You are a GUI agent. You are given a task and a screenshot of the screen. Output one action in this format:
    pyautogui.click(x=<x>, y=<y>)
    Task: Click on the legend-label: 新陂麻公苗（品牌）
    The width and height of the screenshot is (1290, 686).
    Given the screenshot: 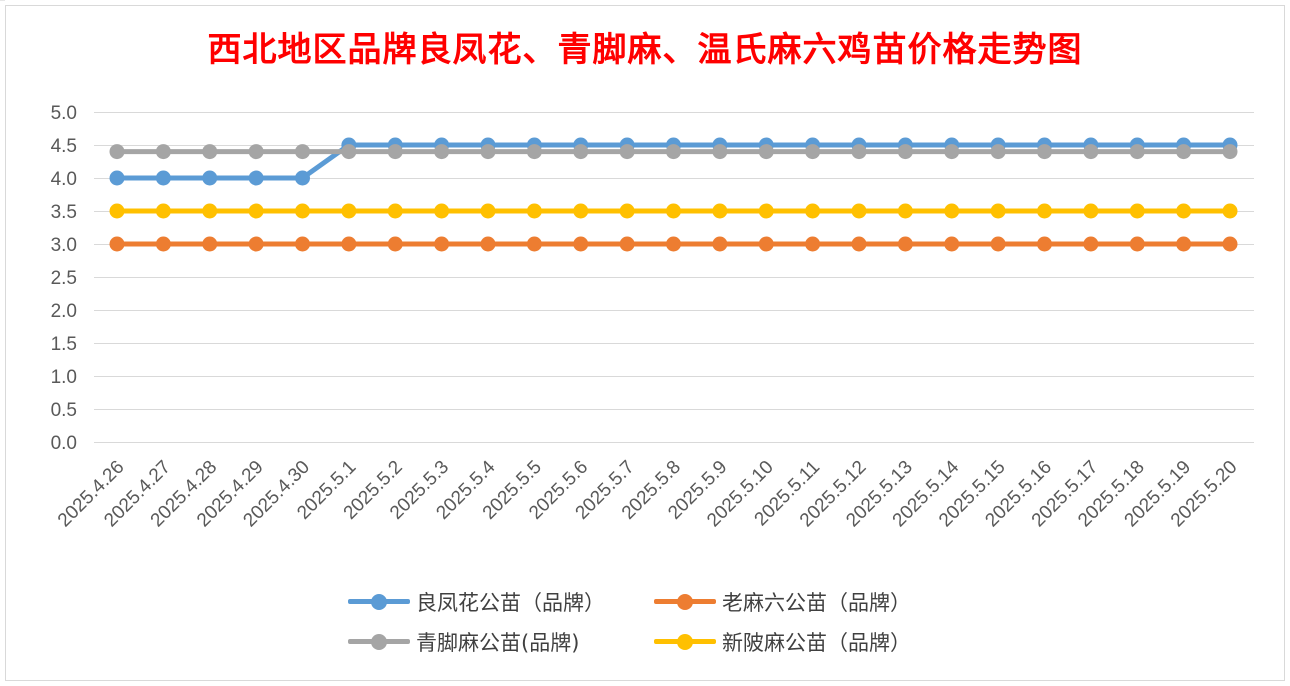 What is the action you would take?
    pyautogui.click(x=816, y=643)
    